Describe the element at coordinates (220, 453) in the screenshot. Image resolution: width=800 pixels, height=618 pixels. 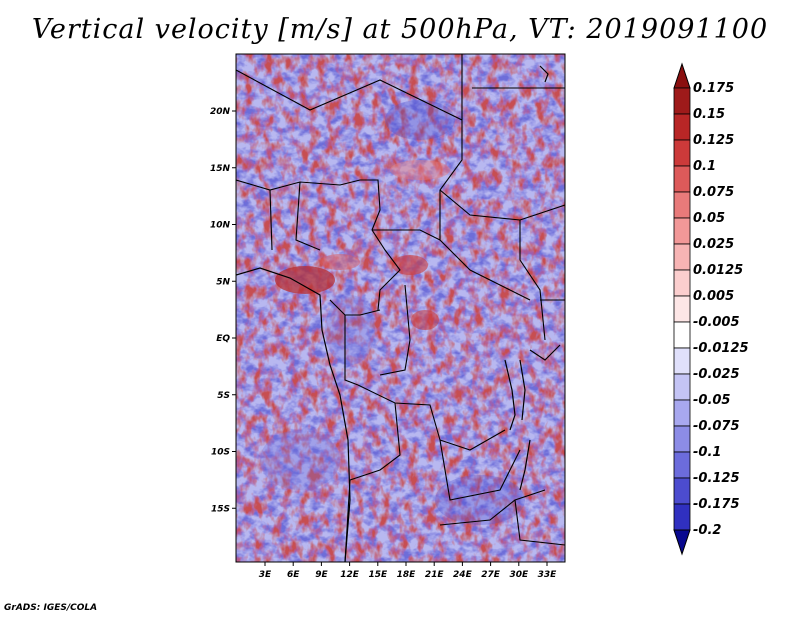
I see `lat-tick-label: 10S` at that location.